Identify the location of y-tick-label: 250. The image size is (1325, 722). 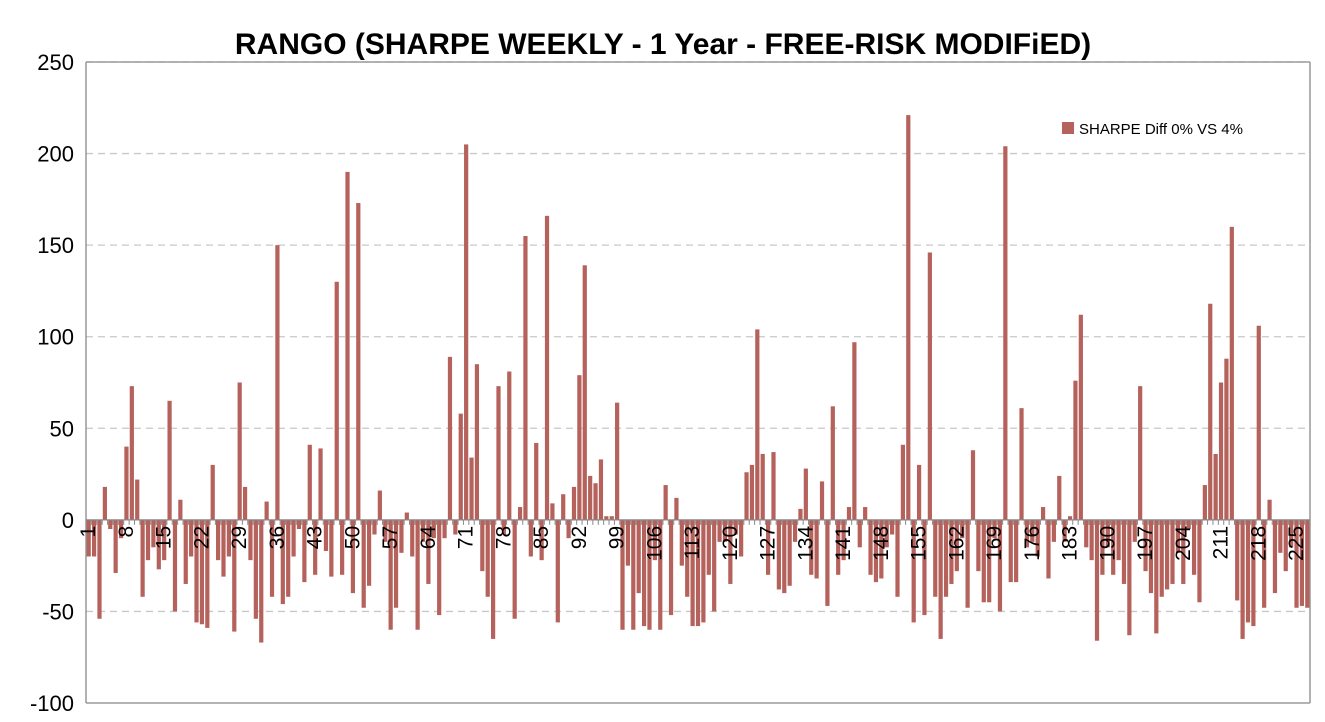
(55, 62).